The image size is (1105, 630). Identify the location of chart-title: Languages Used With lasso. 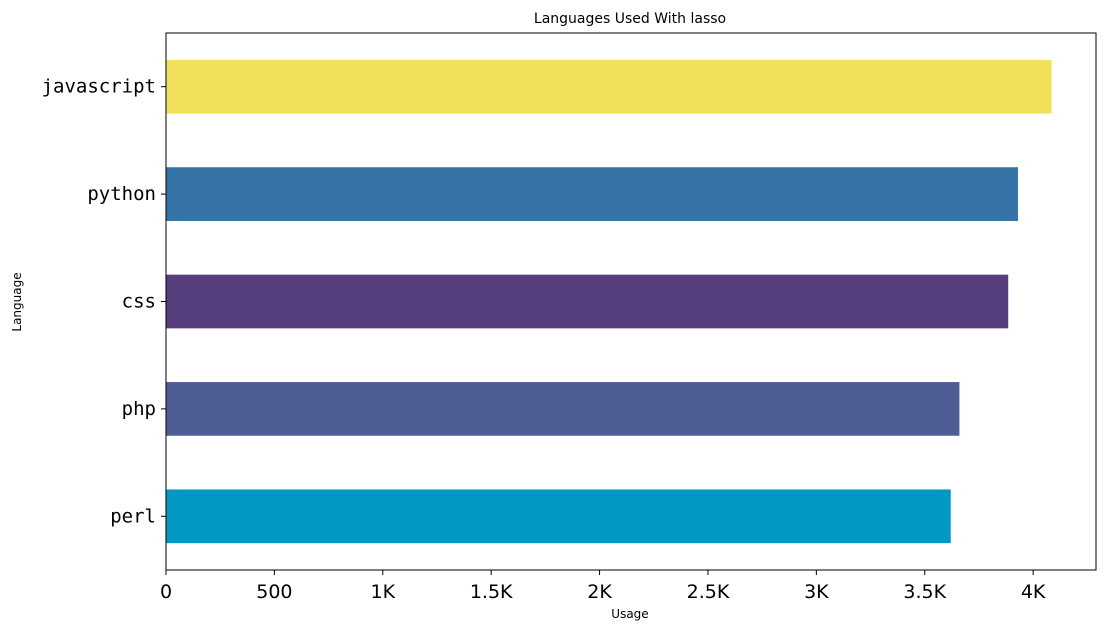
(630, 19).